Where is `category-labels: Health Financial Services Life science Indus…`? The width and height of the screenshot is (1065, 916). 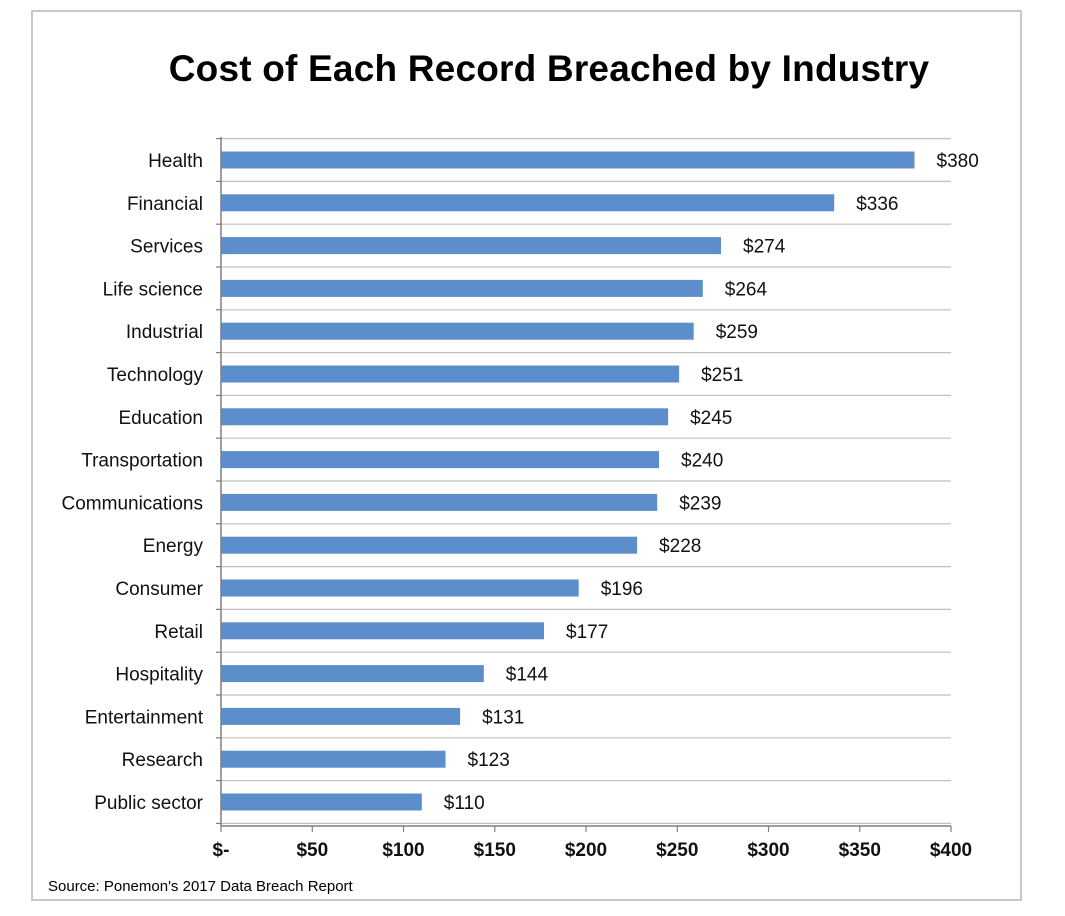 category-labels: Health Financial Services Life science Indus… is located at coordinates (133, 482).